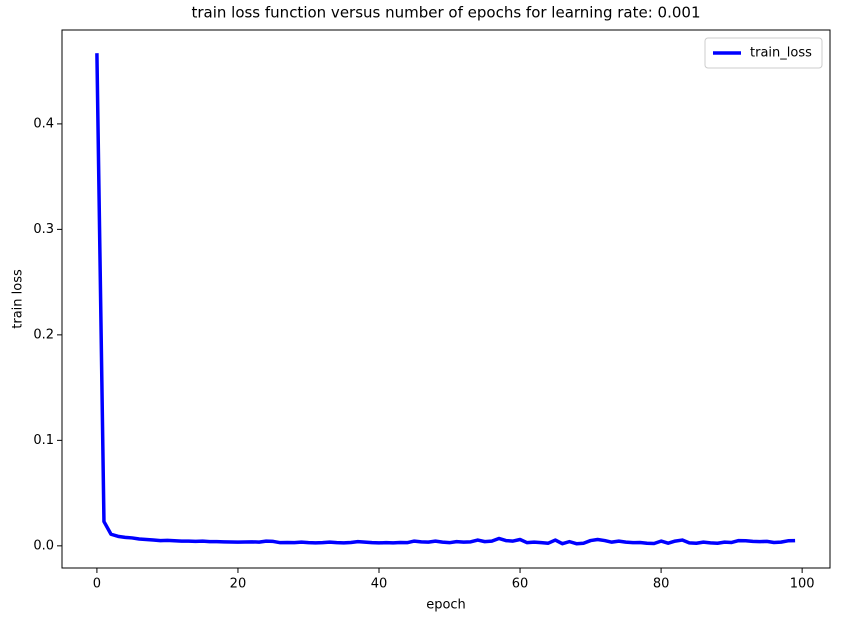  I want to click on x-tick-label: 0, so click(97, 584).